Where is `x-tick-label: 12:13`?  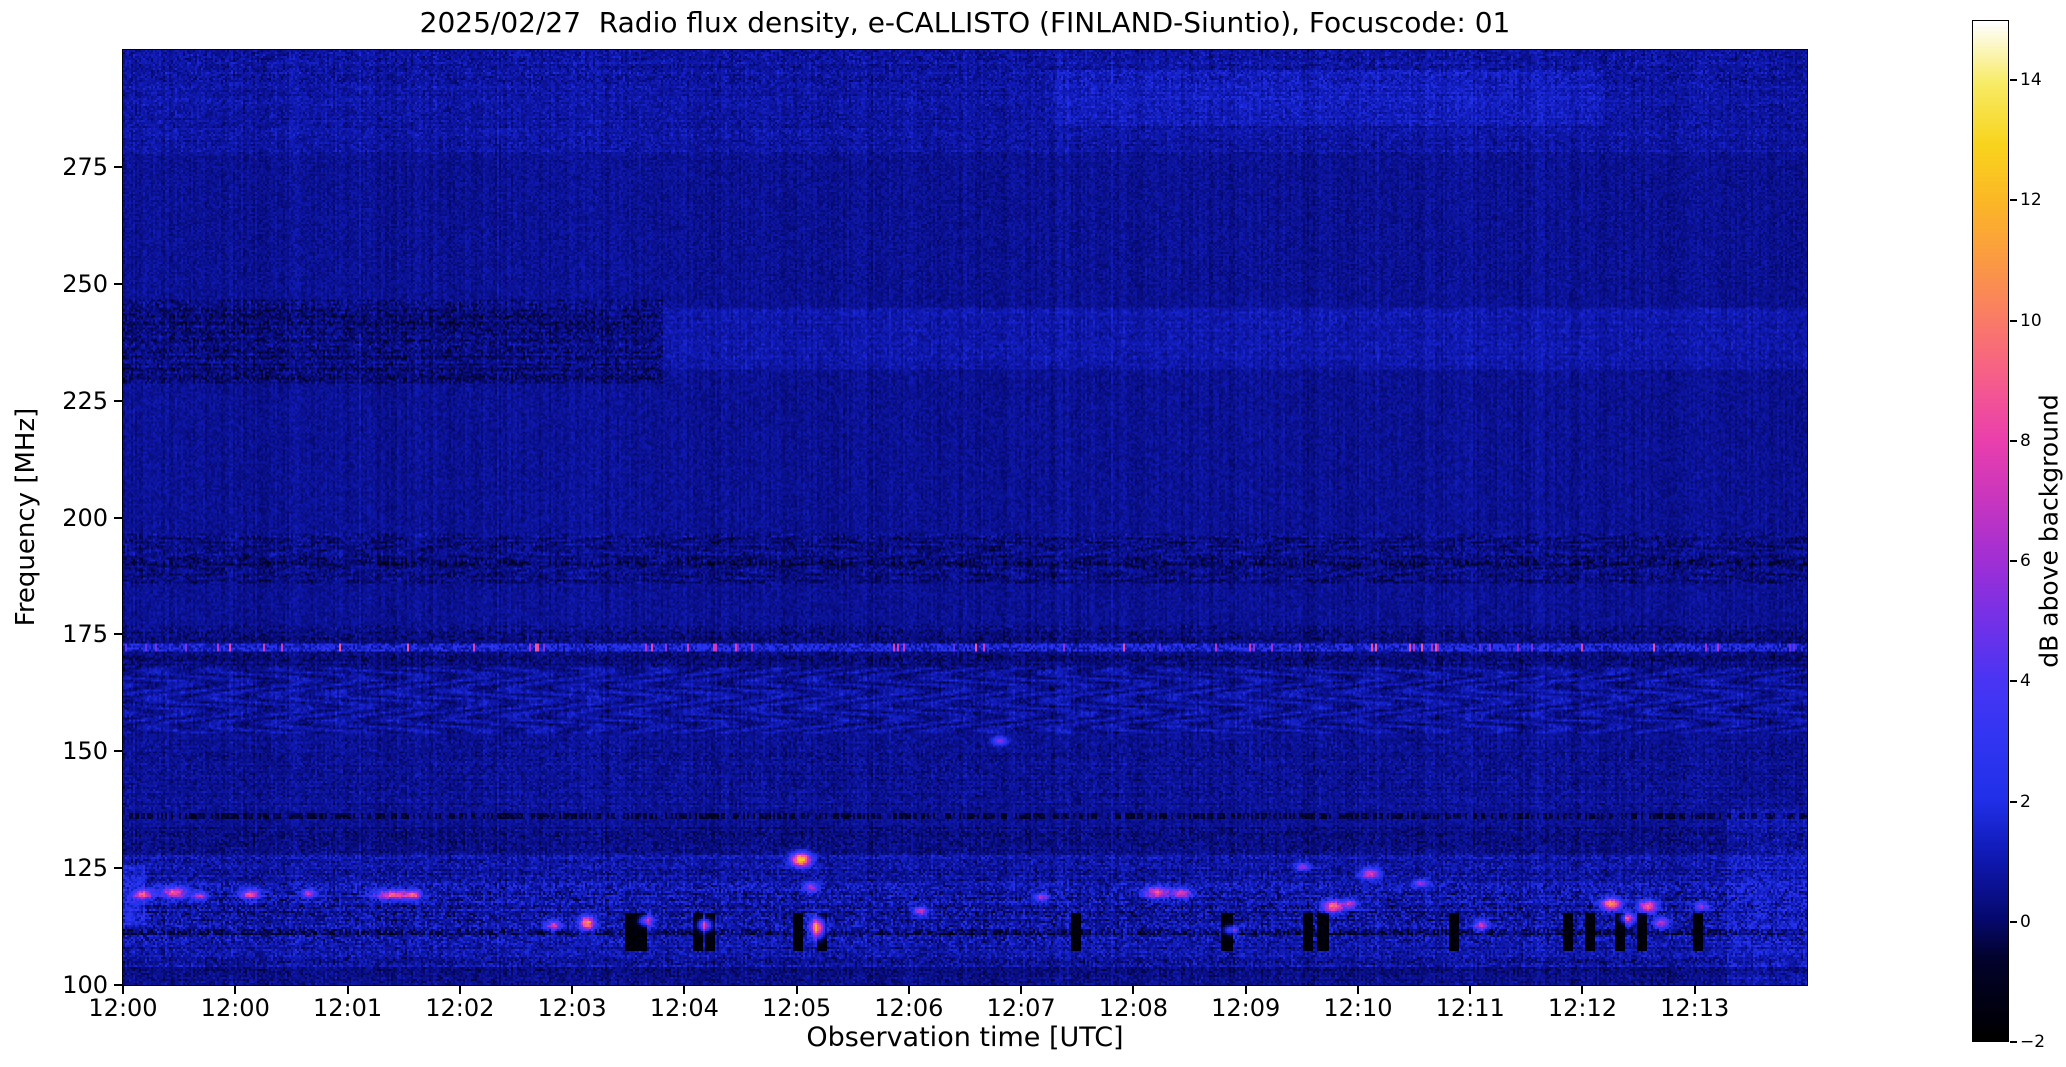 x-tick-label: 12:13 is located at coordinates (1695, 1008).